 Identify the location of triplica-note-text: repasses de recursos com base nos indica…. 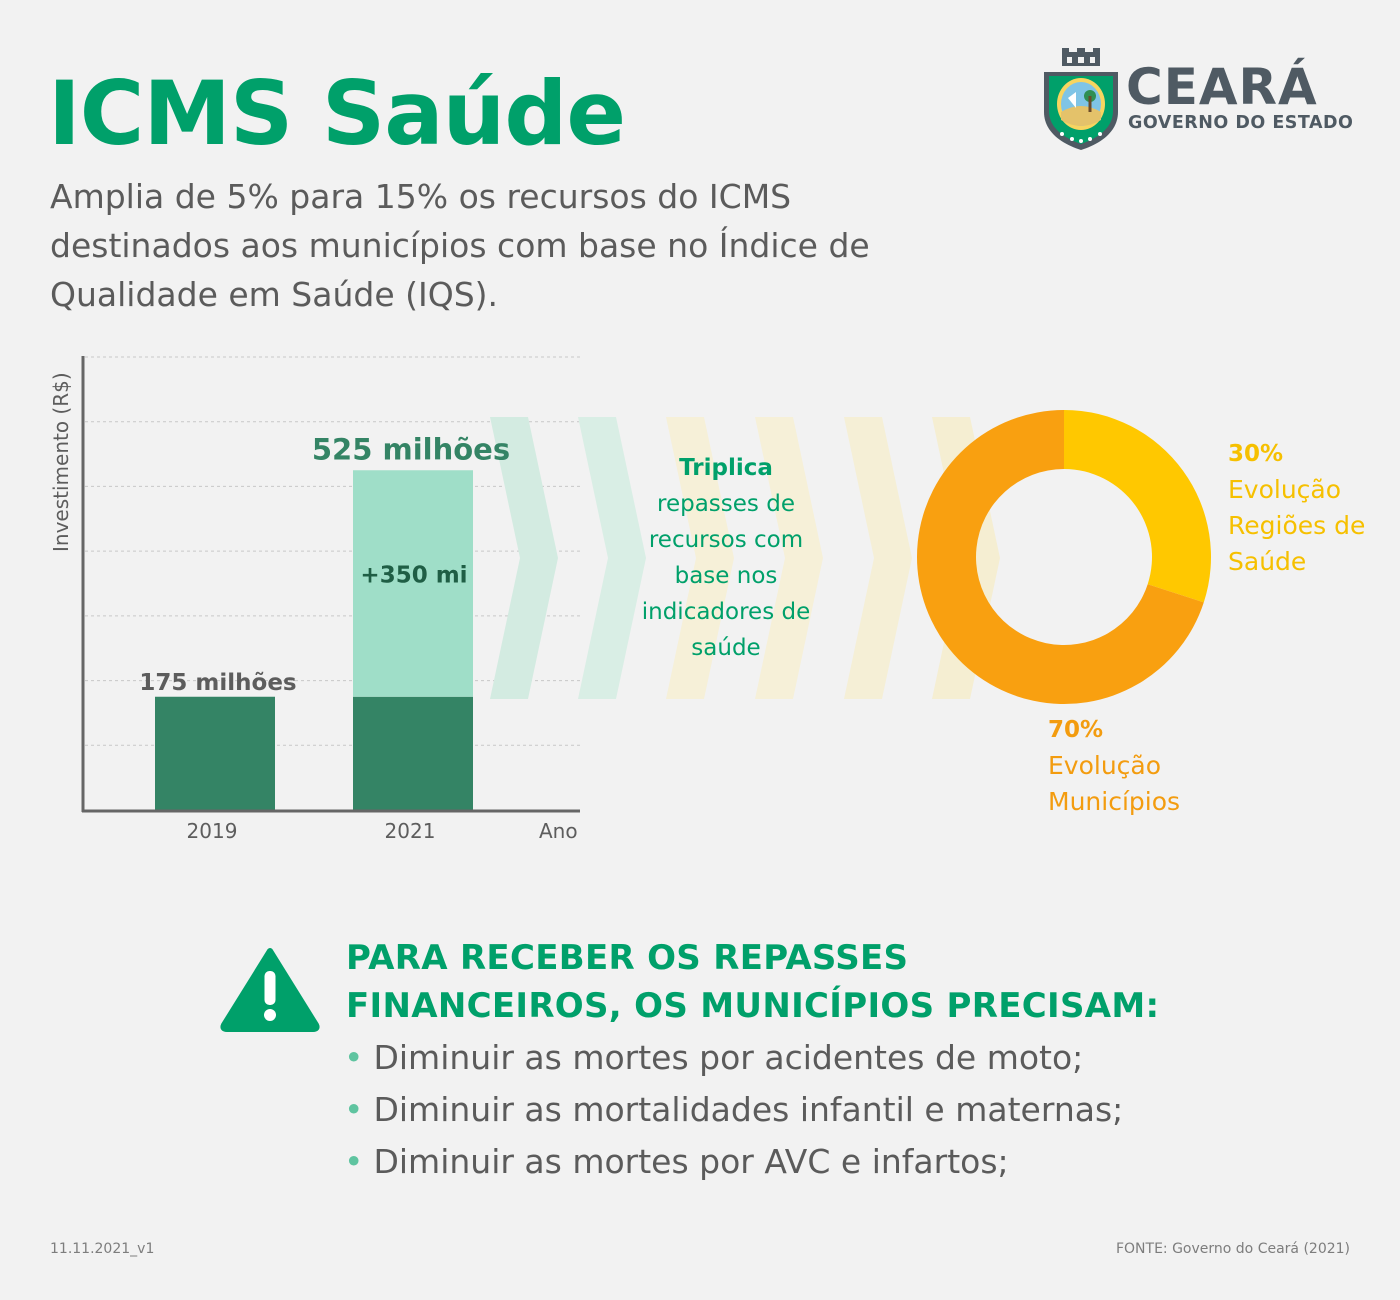
(726, 576).